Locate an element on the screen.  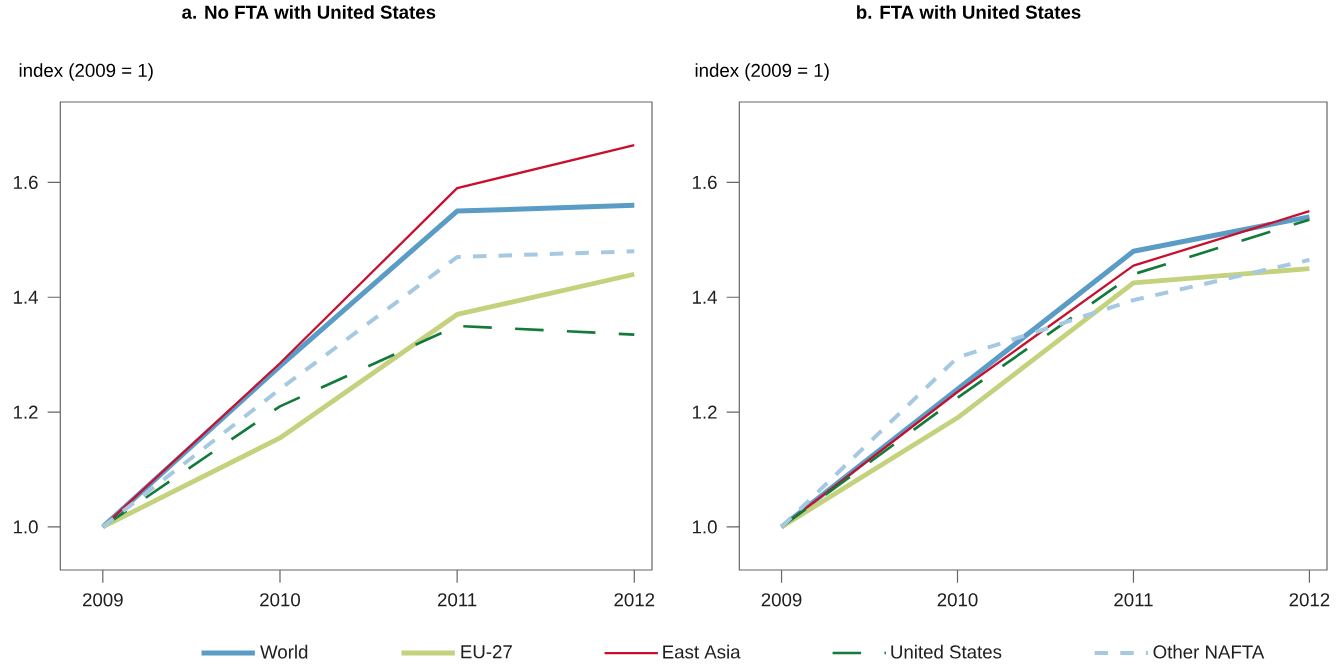
legend-label: World is located at coordinates (284, 651).